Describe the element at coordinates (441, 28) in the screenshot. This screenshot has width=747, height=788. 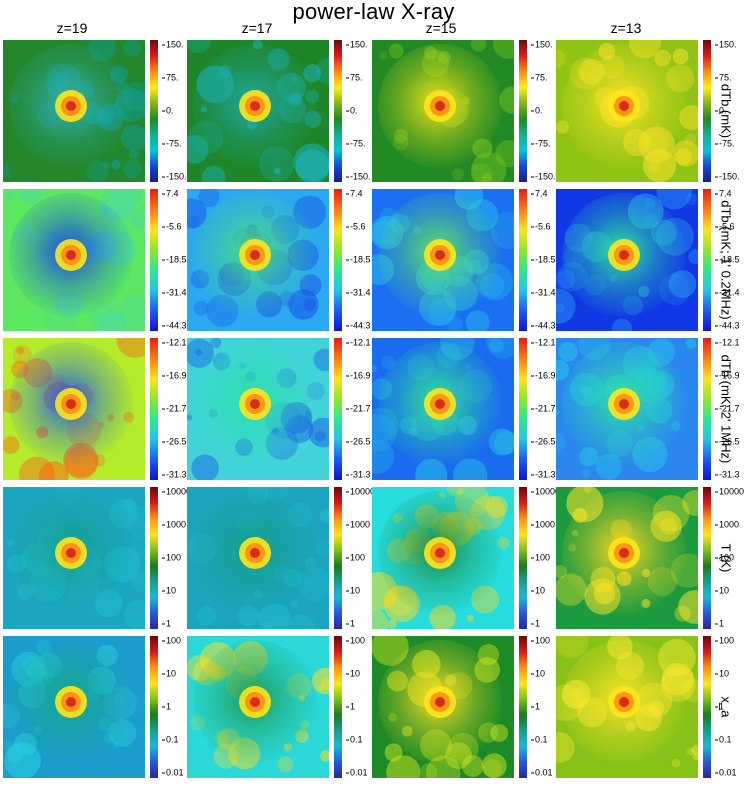
I see `column-header-3: z=15` at that location.